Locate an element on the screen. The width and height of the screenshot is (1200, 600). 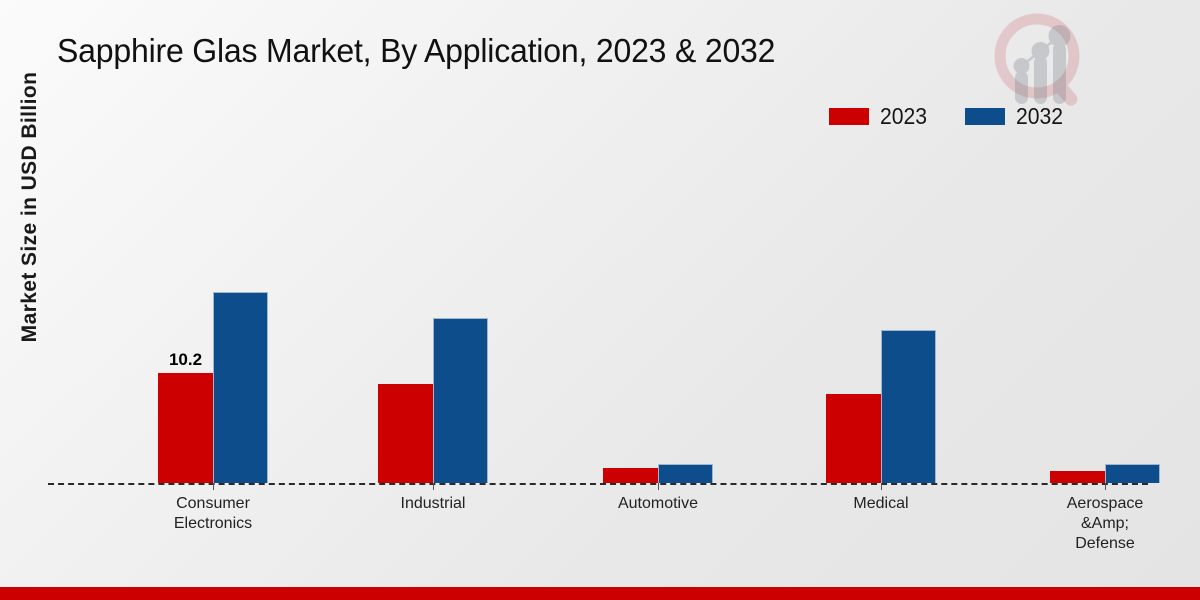
bar-group: Medical is located at coordinates (881, 331).